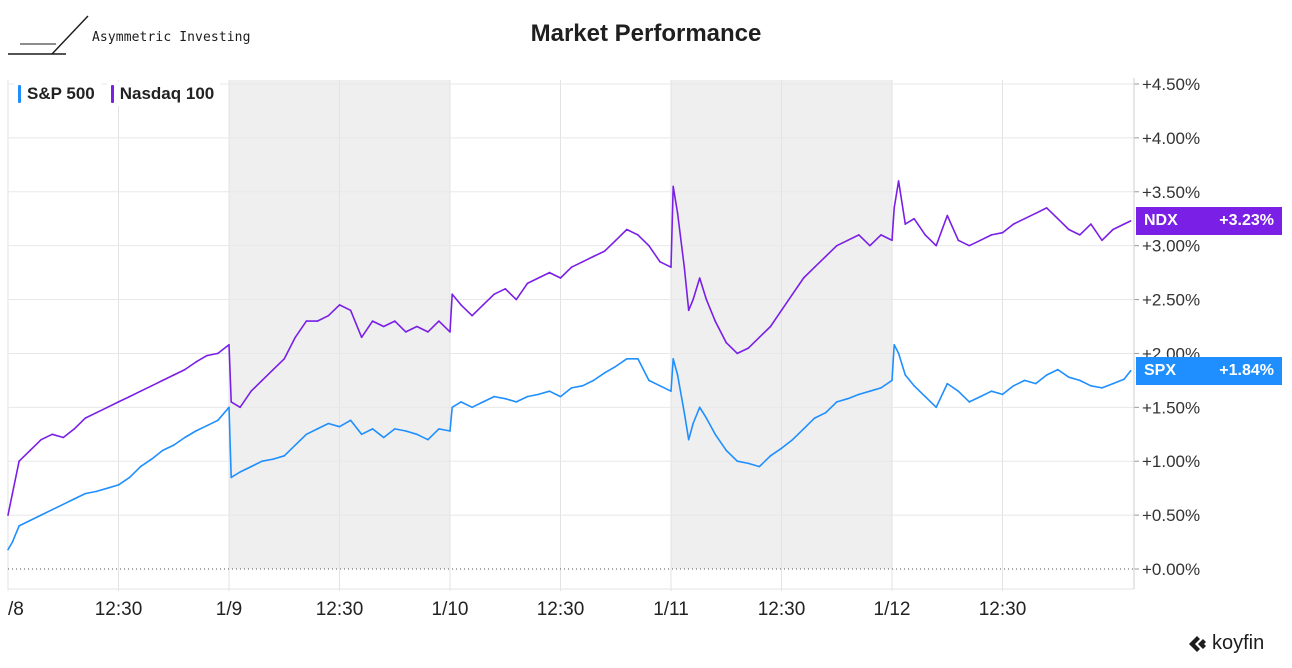 The width and height of the screenshot is (1292, 668). What do you see at coordinates (646, 33) in the screenshot?
I see `chart-title: Market Performance` at bounding box center [646, 33].